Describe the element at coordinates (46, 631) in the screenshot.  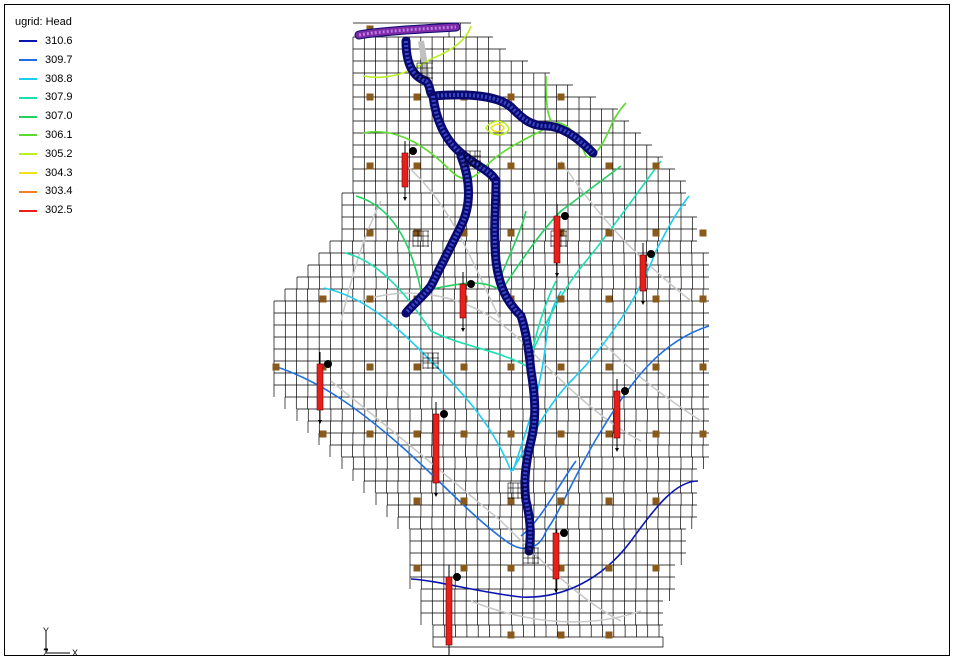
I see `axis-y-label: Y` at that location.